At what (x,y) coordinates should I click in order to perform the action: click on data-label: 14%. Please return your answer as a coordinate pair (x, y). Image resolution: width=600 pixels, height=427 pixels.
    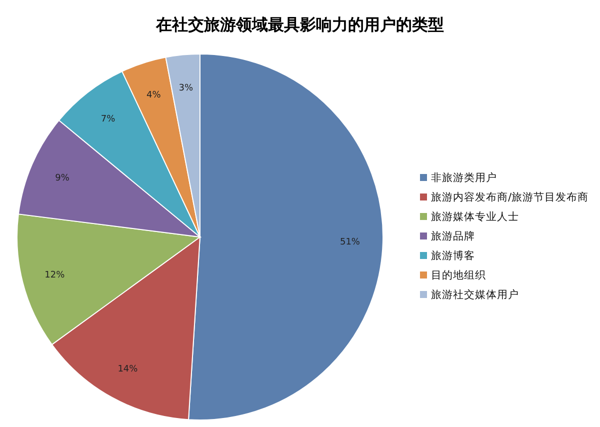
    Looking at the image, I should click on (128, 369).